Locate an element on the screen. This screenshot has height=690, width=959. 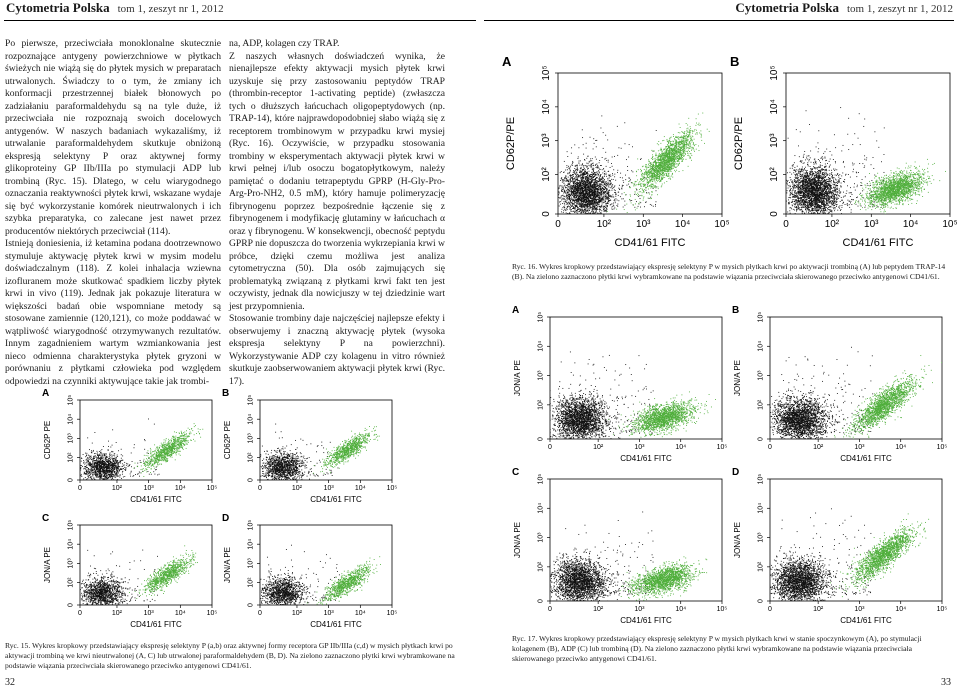
panel-letter: B is located at coordinates (225, 393).